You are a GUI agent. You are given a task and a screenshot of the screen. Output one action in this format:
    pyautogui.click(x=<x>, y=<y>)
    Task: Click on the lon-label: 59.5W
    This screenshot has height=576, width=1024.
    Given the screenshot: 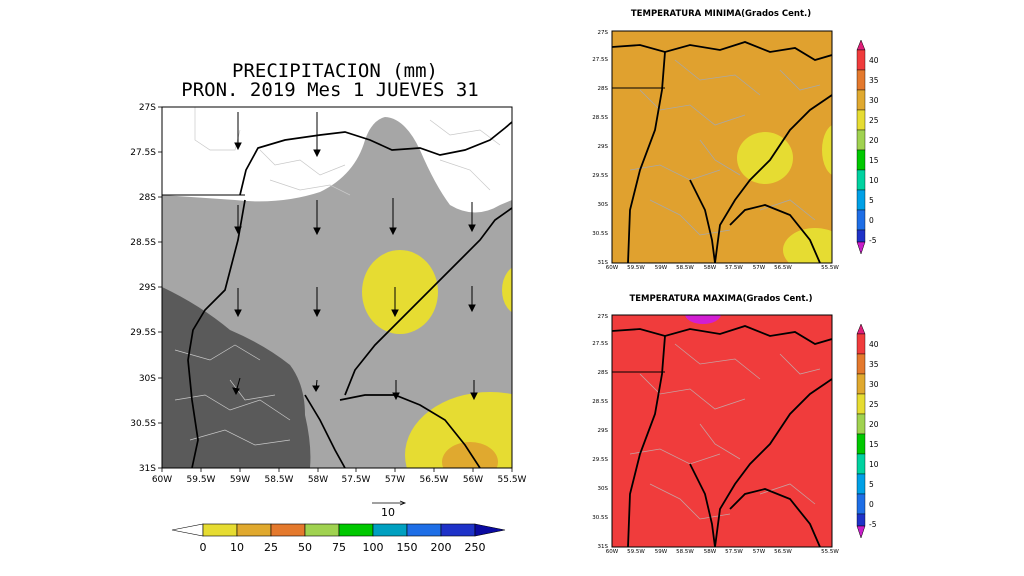 What is the action you would take?
    pyautogui.click(x=201, y=480)
    